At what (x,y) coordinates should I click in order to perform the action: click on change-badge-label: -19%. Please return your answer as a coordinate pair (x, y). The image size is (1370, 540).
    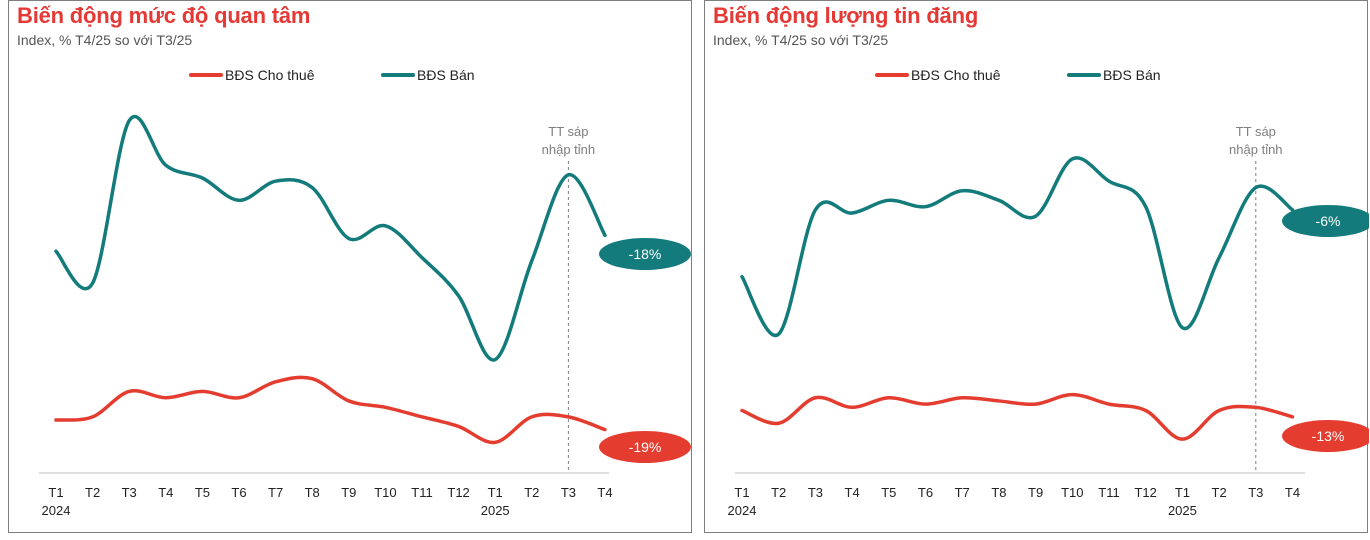
    Looking at the image, I should click on (645, 447).